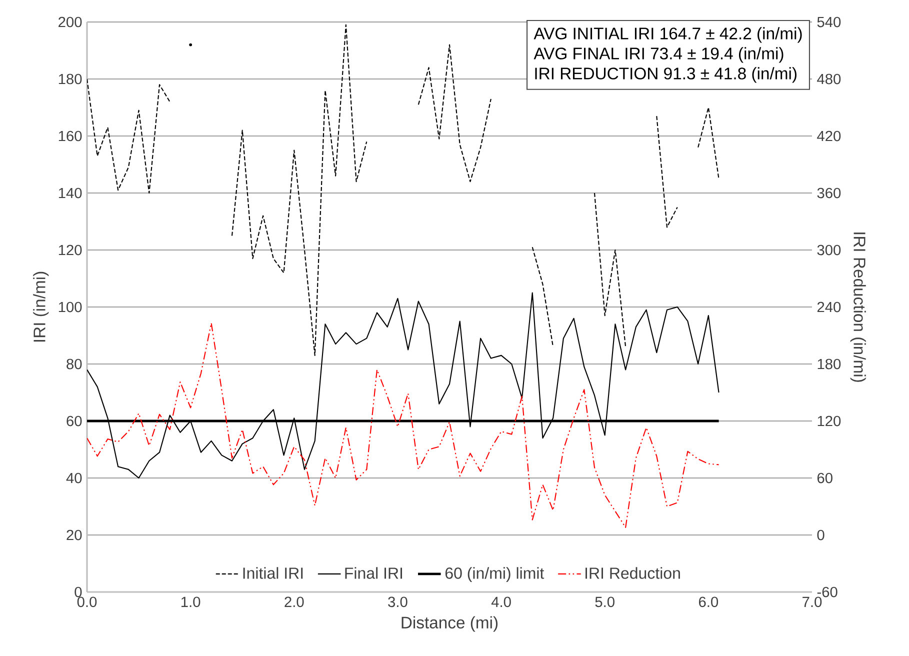 This screenshot has height=656, width=909. I want to click on y2-tick-label: 420, so click(829, 136).